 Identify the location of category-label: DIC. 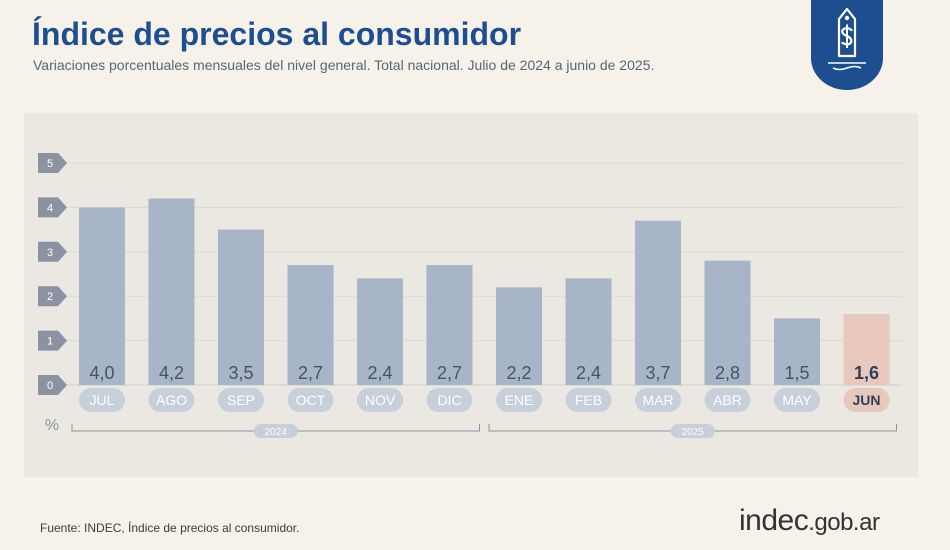
(449, 400).